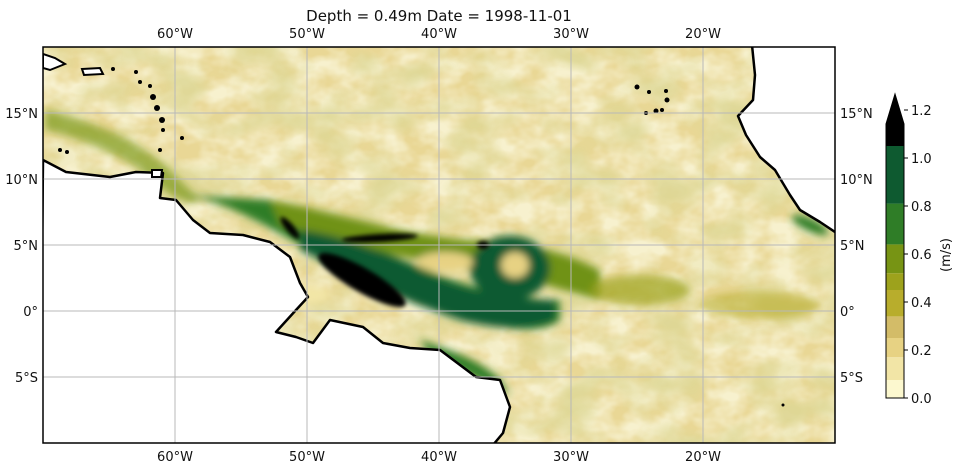  Describe the element at coordinates (921, 255) in the screenshot. I see `colorbar-tick-label: 0.6` at that location.